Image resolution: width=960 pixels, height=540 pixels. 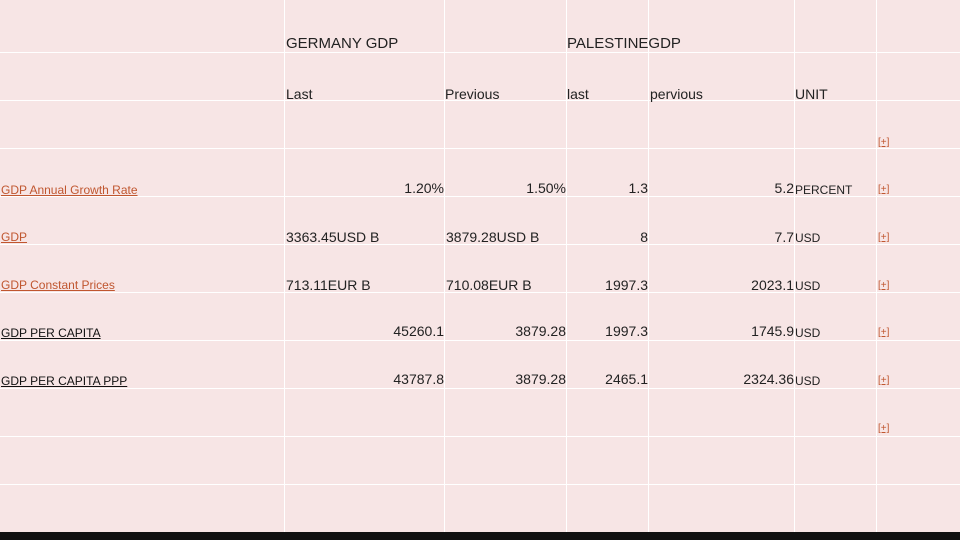 I want to click on row-label-gdp-per-capita-ppp: GDP PER CAPITA PPP, so click(x=64, y=381).